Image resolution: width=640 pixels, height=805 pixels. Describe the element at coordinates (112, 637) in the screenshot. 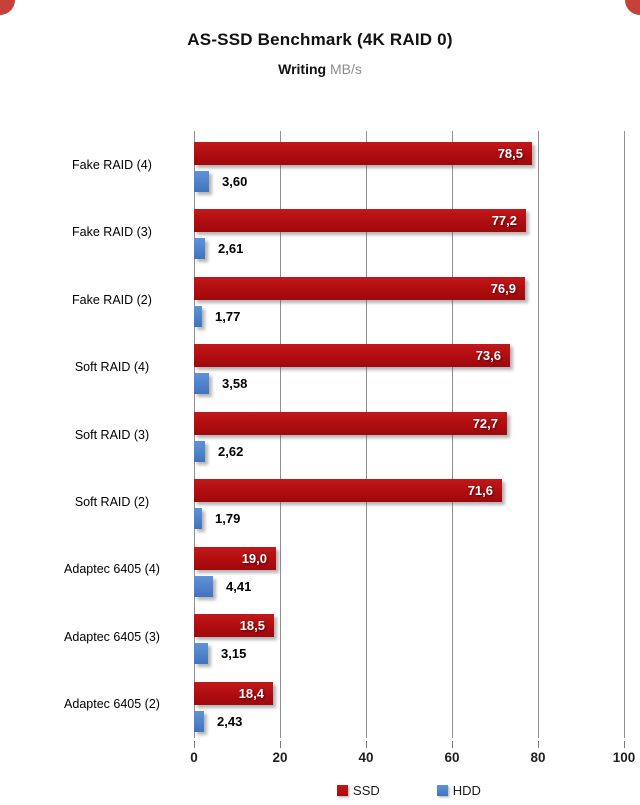

I see `category-label: Adaptec 6405 (3)` at that location.